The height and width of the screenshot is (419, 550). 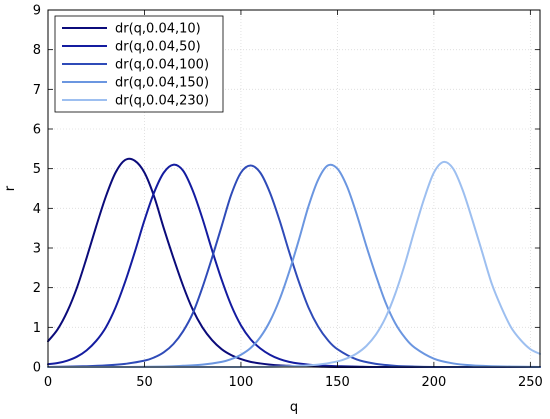 I want to click on y-tick-label: 6, so click(x=37, y=130).